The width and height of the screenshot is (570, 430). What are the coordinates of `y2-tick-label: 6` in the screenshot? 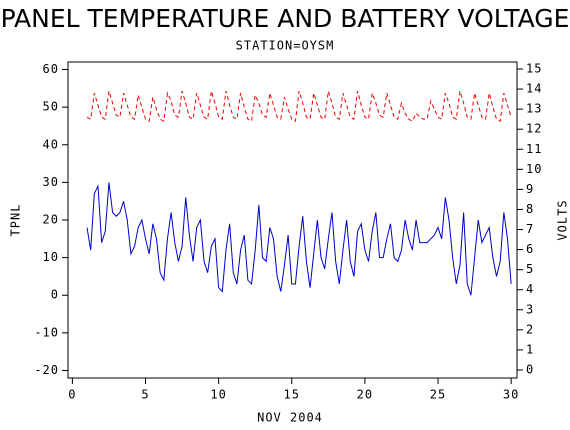 It's located at (530, 249).